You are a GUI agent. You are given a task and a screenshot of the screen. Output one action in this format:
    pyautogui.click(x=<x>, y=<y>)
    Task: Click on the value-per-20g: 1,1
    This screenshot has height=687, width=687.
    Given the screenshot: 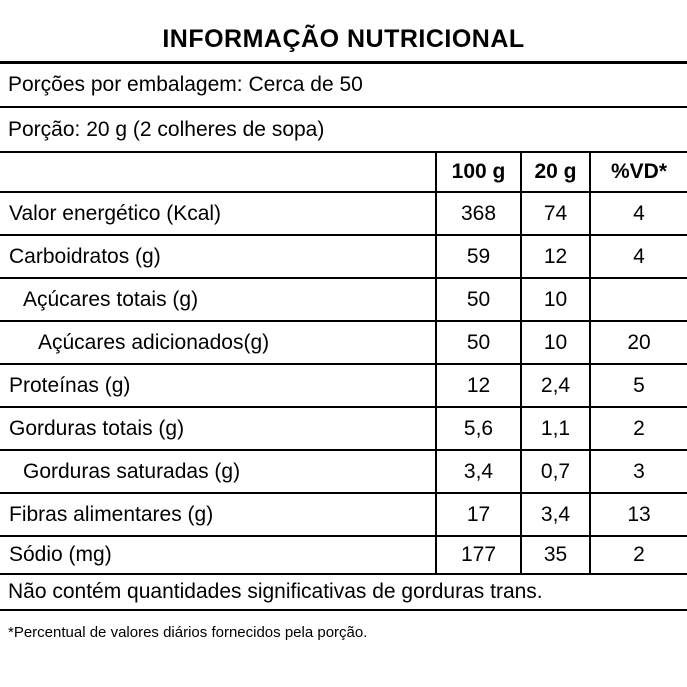 What is the action you would take?
    pyautogui.click(x=554, y=428)
    